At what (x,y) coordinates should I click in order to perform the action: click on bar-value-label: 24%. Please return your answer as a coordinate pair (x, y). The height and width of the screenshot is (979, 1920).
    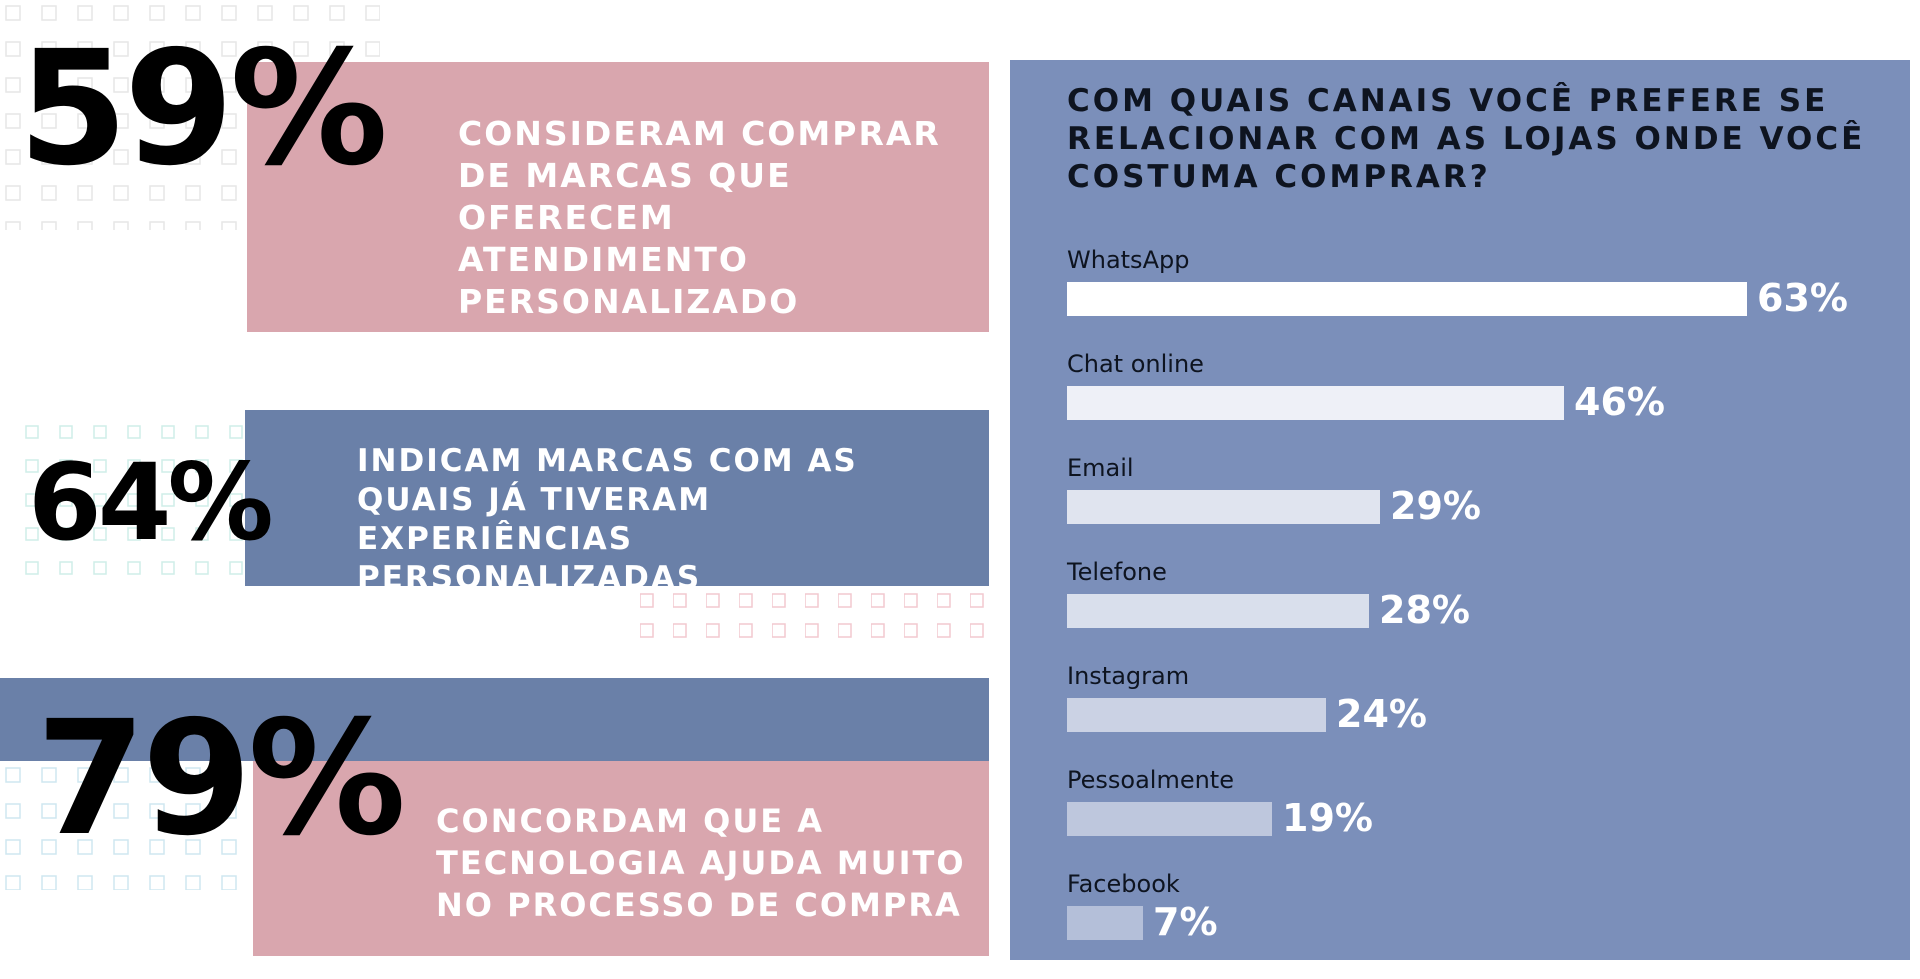
    Looking at the image, I should click on (1381, 714).